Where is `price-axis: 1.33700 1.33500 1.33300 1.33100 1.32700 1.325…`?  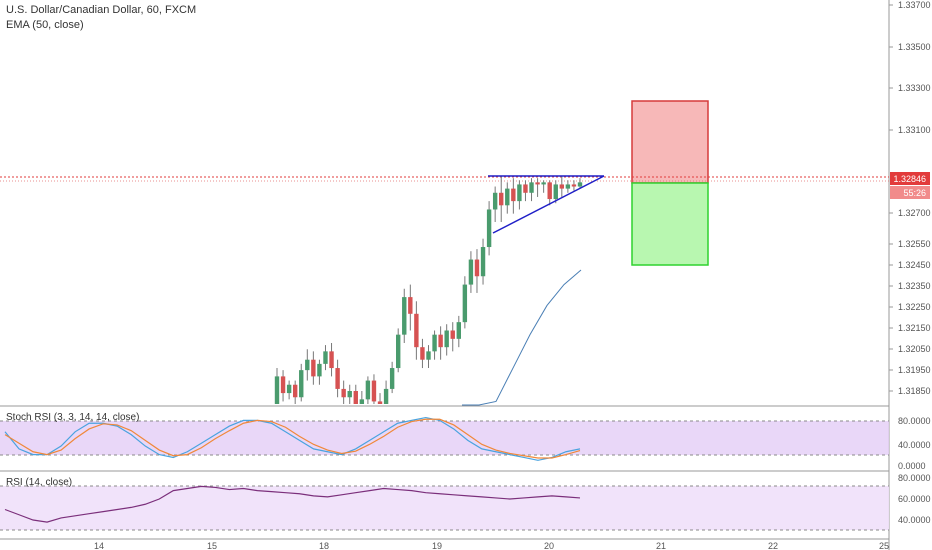
price-axis: 1.33700 1.33500 1.33300 1.33100 1.32700 1.325… is located at coordinates (910, 198).